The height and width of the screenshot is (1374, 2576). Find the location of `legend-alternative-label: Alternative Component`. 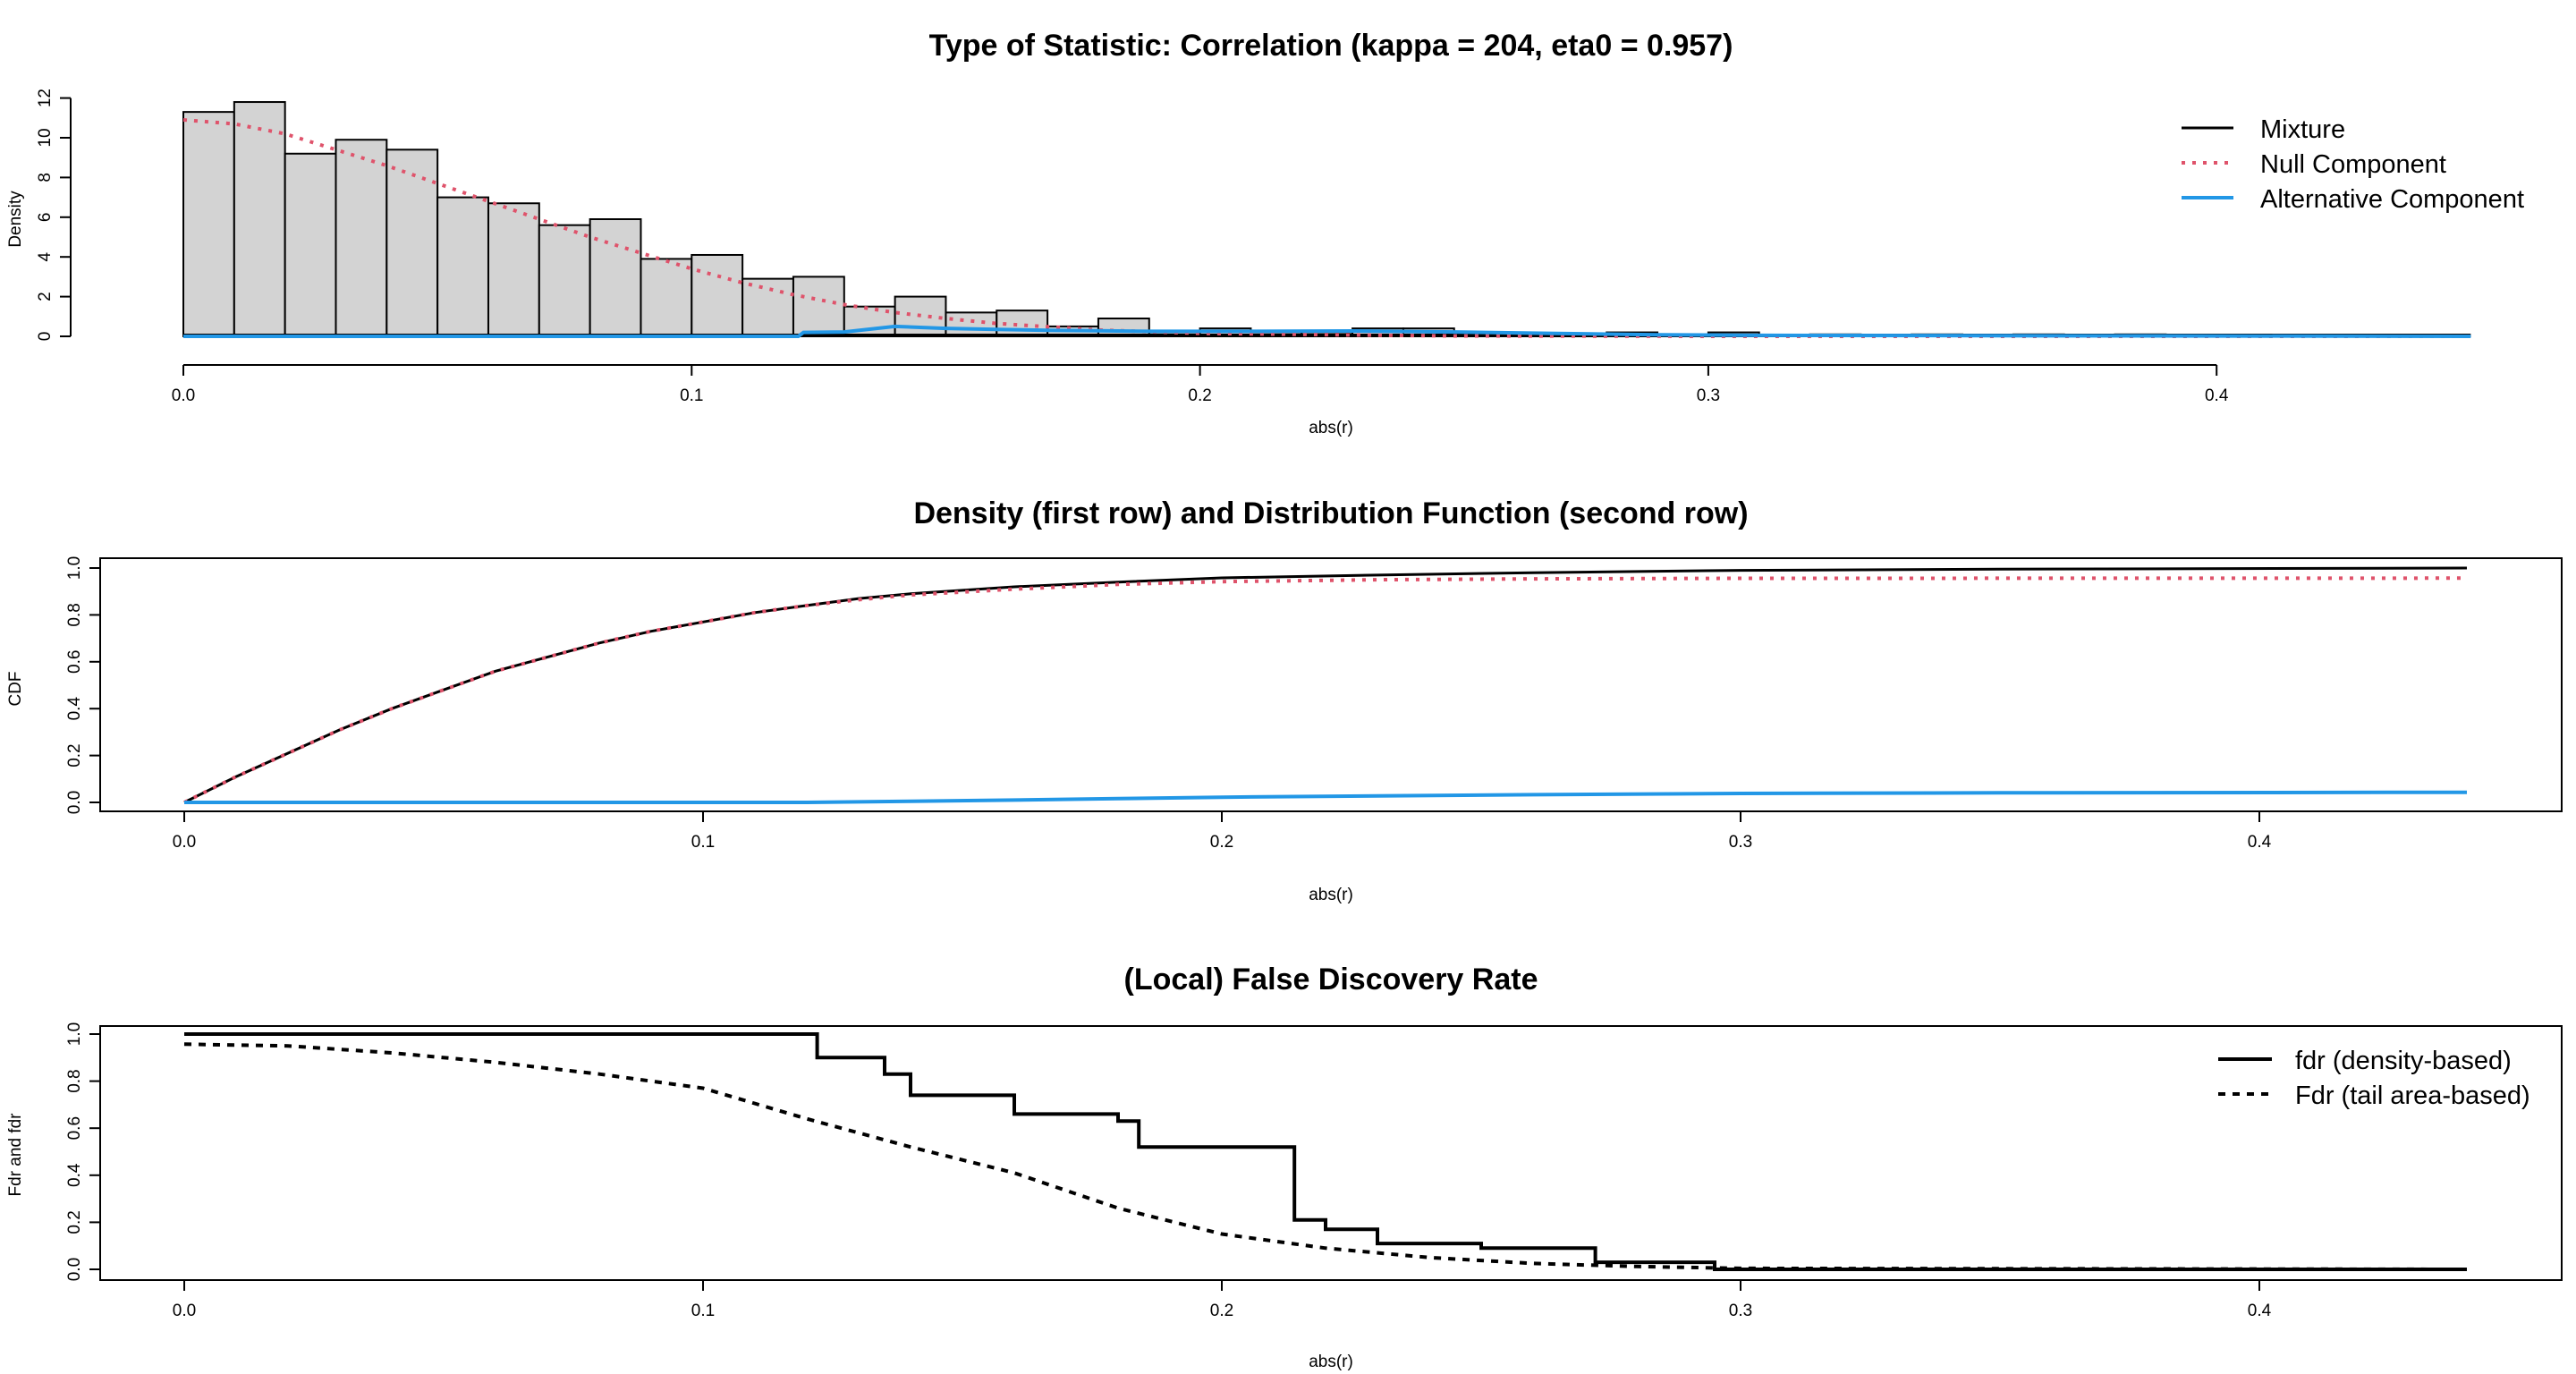

legend-alternative-label: Alternative Component is located at coordinates (2392, 199).